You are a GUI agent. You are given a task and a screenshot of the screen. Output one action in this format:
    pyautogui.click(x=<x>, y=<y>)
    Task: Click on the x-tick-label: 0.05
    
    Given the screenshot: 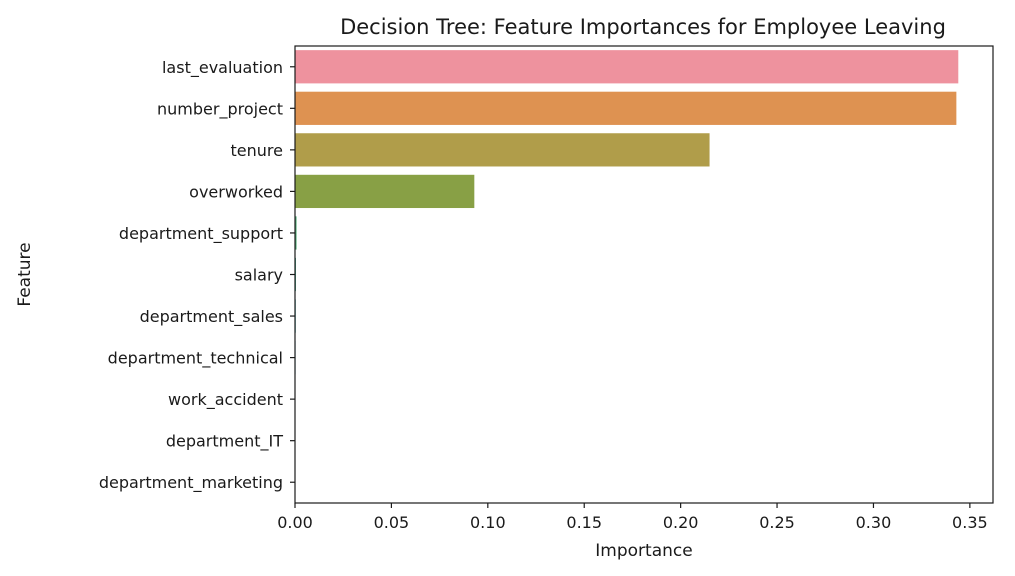 What is the action you would take?
    pyautogui.click(x=392, y=522)
    